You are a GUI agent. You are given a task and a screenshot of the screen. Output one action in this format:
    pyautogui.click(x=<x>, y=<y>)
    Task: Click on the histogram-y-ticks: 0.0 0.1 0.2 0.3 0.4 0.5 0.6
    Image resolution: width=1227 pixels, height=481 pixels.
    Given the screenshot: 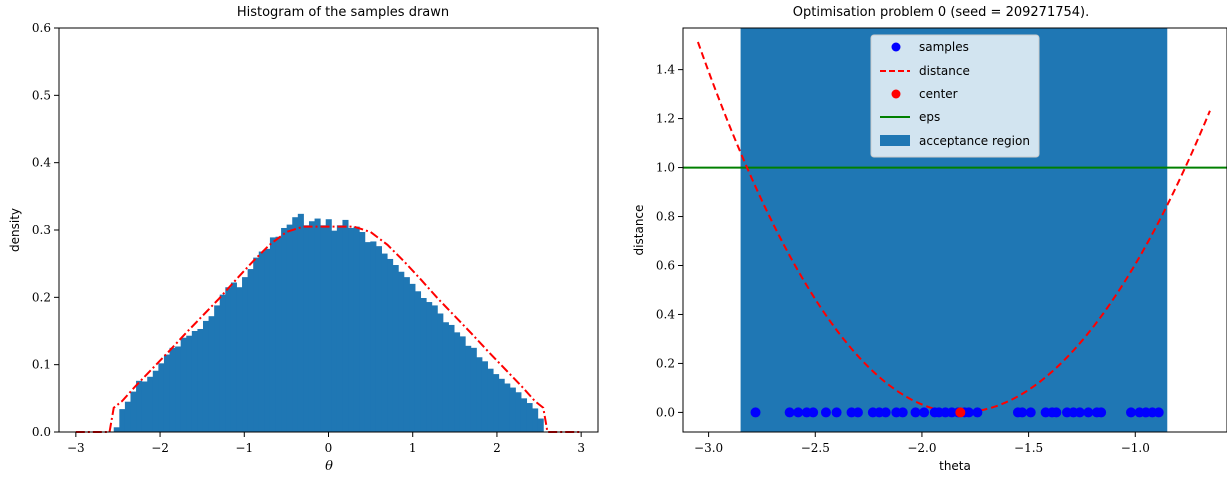 What is the action you would take?
    pyautogui.click(x=45, y=230)
    